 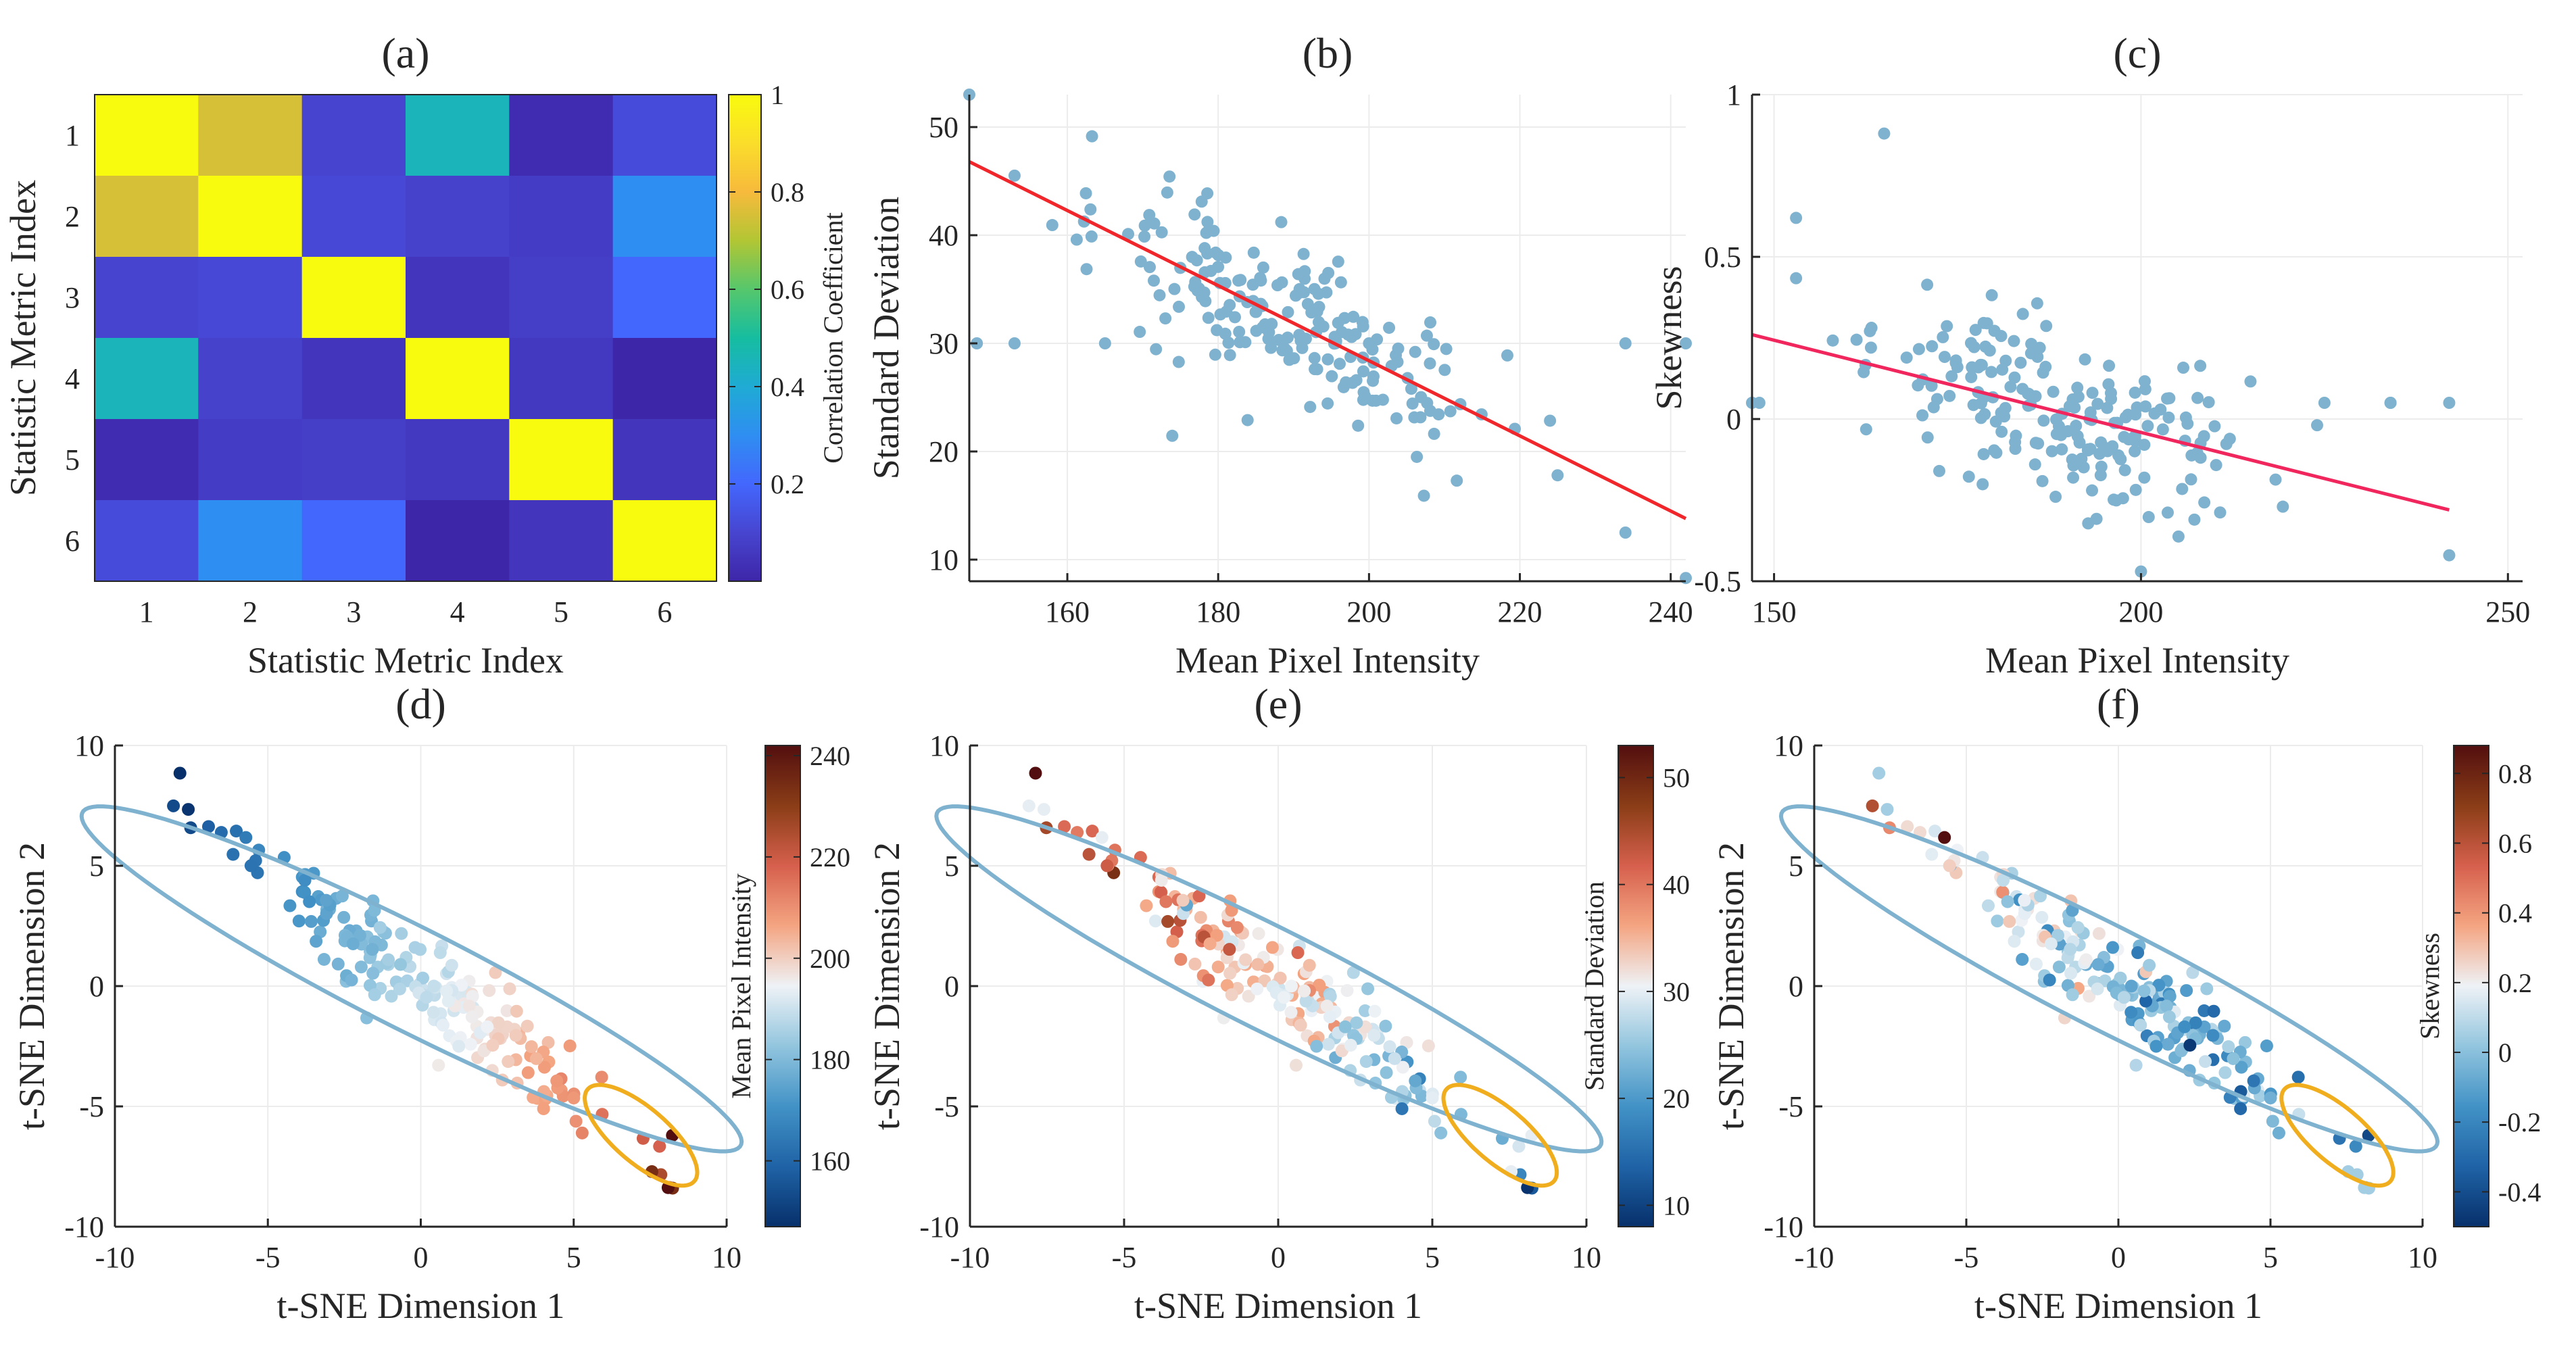 What do you see at coordinates (411, 979) in the screenshot?
I see `main-cluster-ellipse` at bounding box center [411, 979].